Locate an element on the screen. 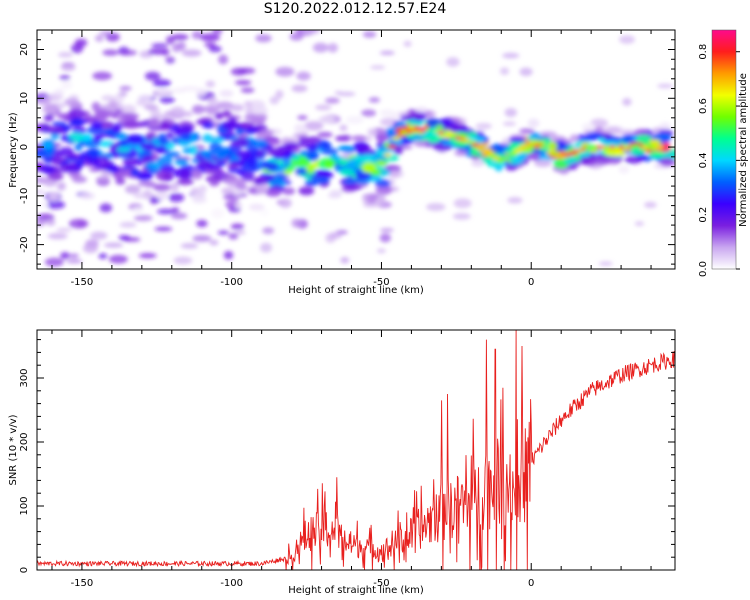  spectrogram-ytick-label: -20 is located at coordinates (24, 244).